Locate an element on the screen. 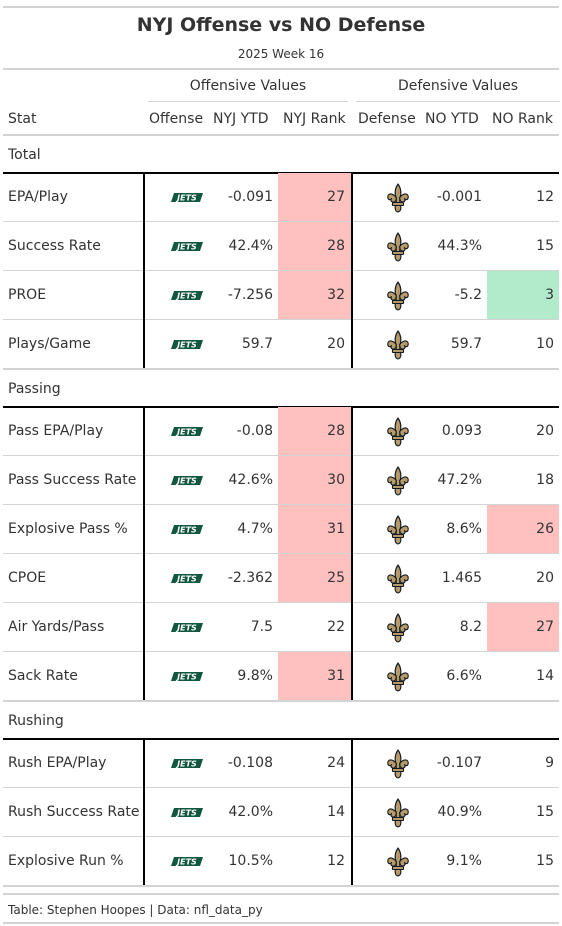 This screenshot has height=926, width=562. header-border is located at coordinates (281, 69).